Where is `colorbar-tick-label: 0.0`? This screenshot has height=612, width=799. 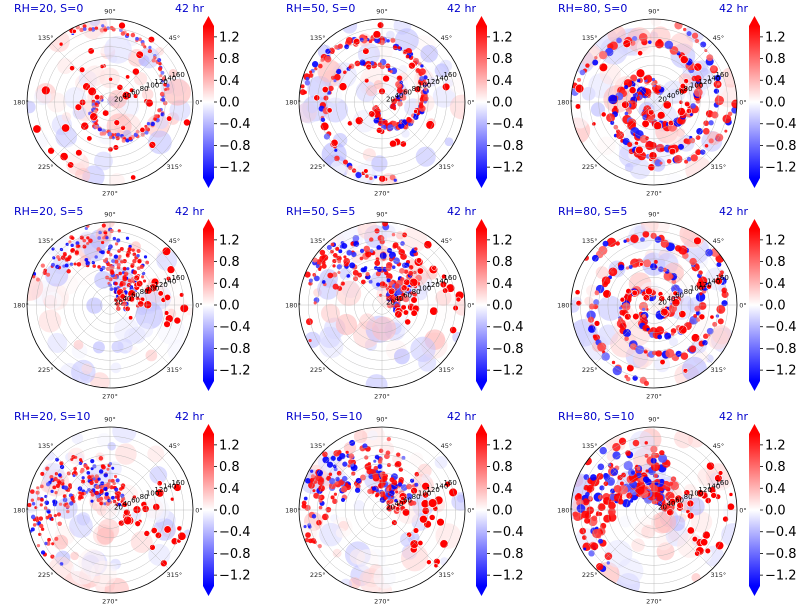 colorbar-tick-label: 0.0 is located at coordinates (229, 306).